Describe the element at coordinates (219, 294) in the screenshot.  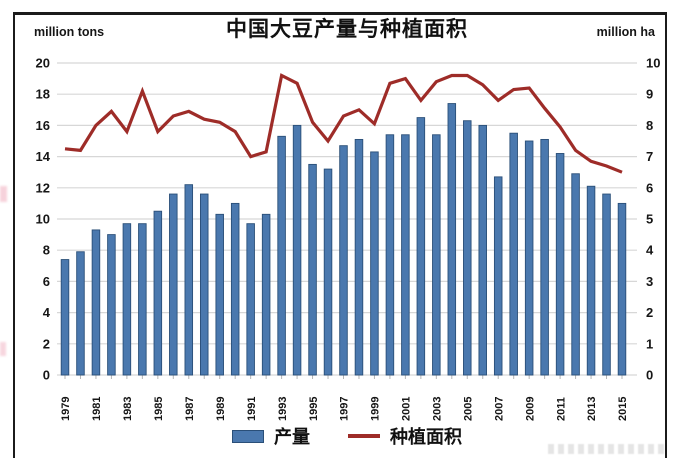
I see `bar-1989` at that location.